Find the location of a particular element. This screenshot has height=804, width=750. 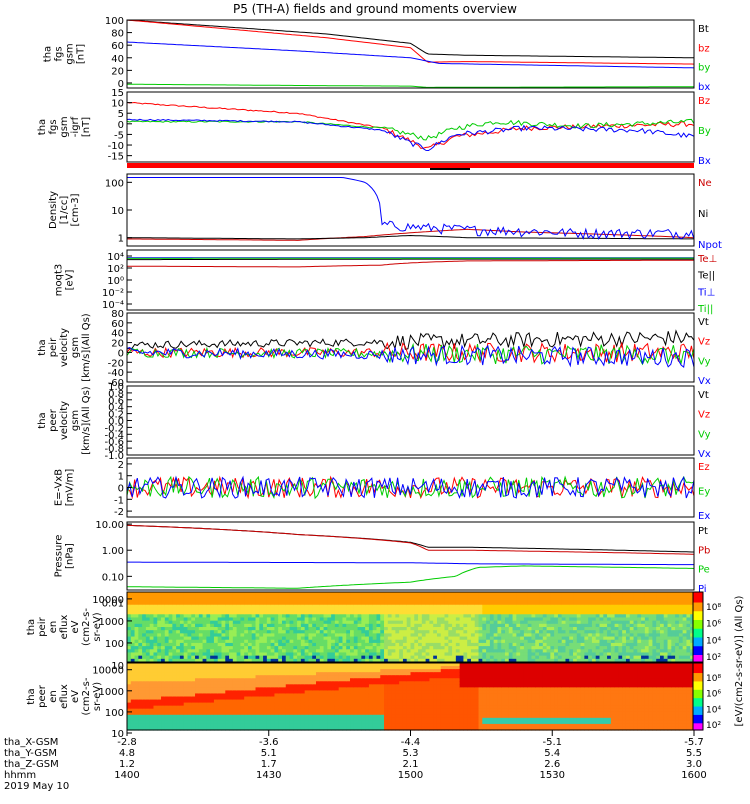

legend-Bx: Bx is located at coordinates (704, 161).